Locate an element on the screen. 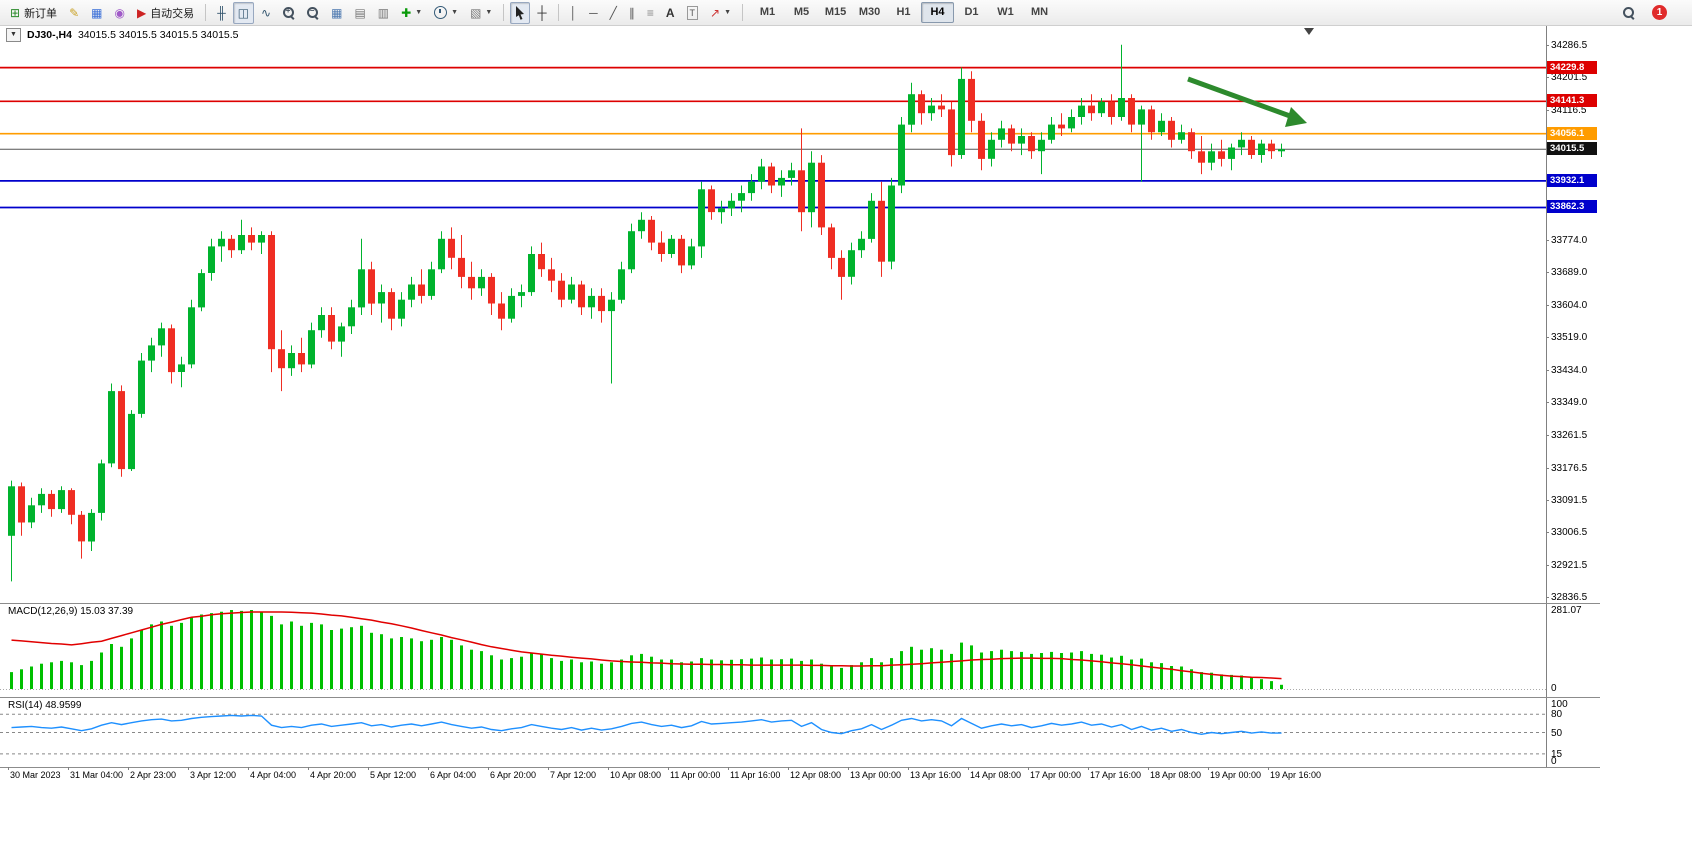 This screenshot has height=850, width=1692. horizontal-line-icon: ─ is located at coordinates (593, 12).